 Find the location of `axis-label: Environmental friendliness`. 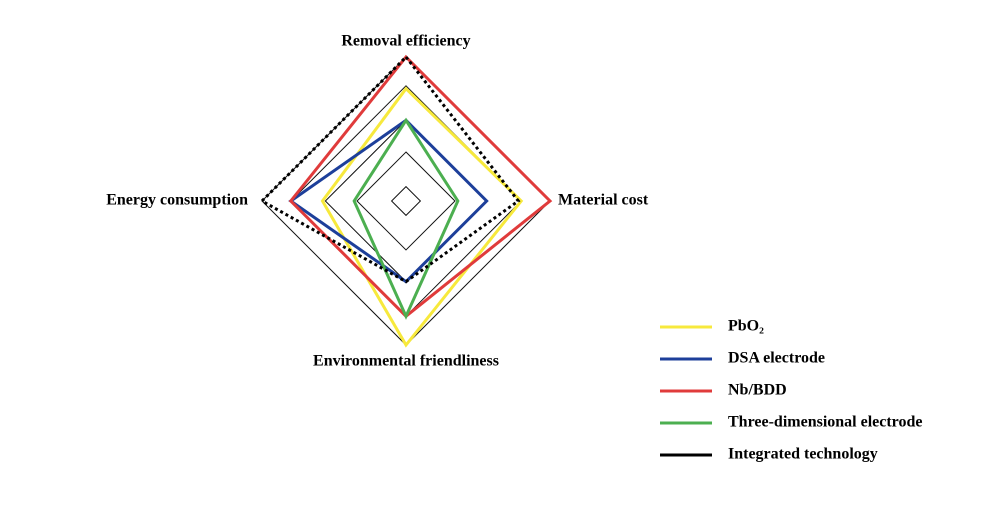

axis-label: Environmental friendliness is located at coordinates (406, 361).